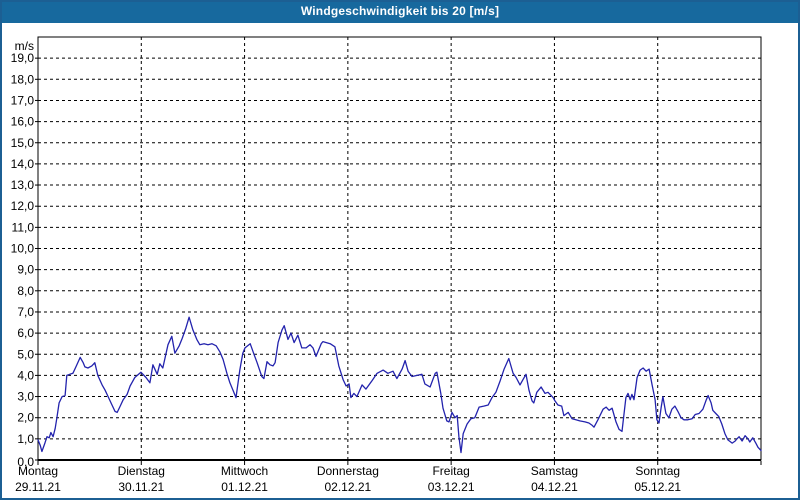 This screenshot has height=500, width=800. What do you see at coordinates (25, 312) in the screenshot?
I see `y-tick-label: 7,0` at bounding box center [25, 312].